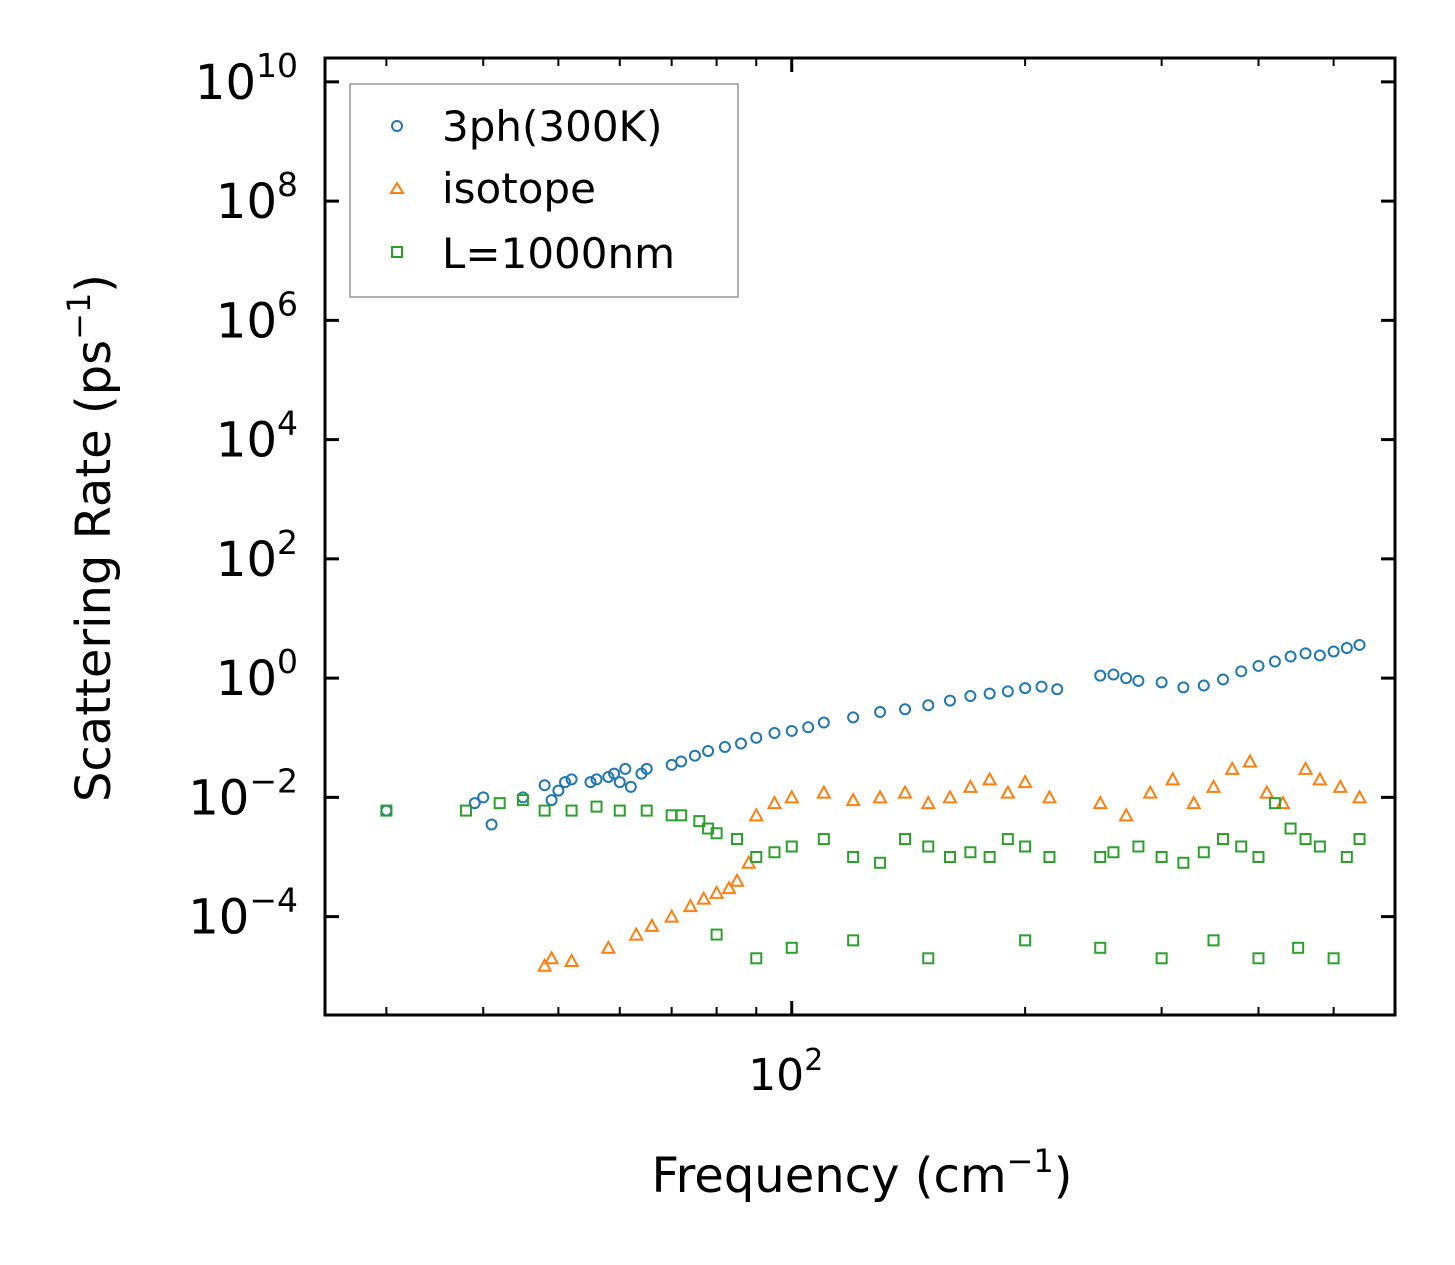 This screenshot has width=1455, height=1265. Describe the element at coordinates (243, 793) in the screenshot. I see `y-tick-label: 10⁻²` at that location.